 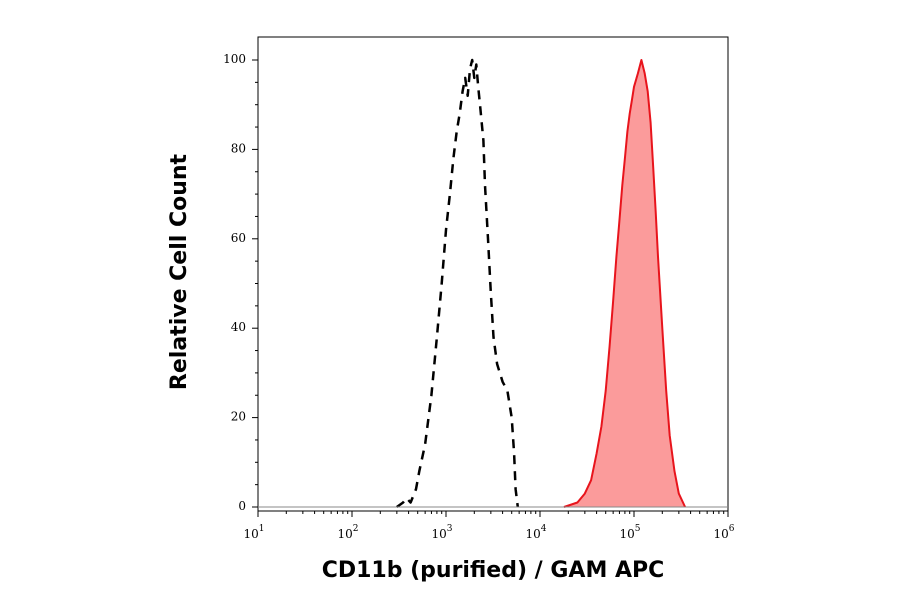 I want to click on series-2-fill, so click(x=625, y=283).